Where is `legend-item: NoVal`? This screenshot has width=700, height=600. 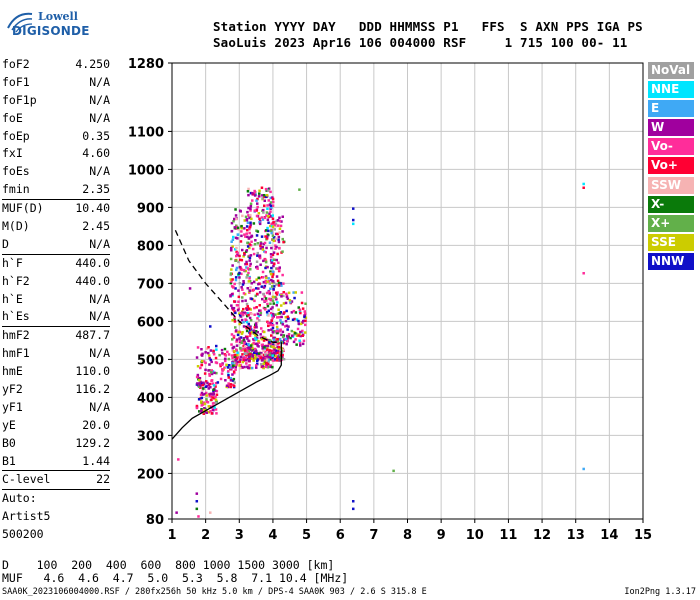
legend-item: NoVal is located at coordinates (671, 70).